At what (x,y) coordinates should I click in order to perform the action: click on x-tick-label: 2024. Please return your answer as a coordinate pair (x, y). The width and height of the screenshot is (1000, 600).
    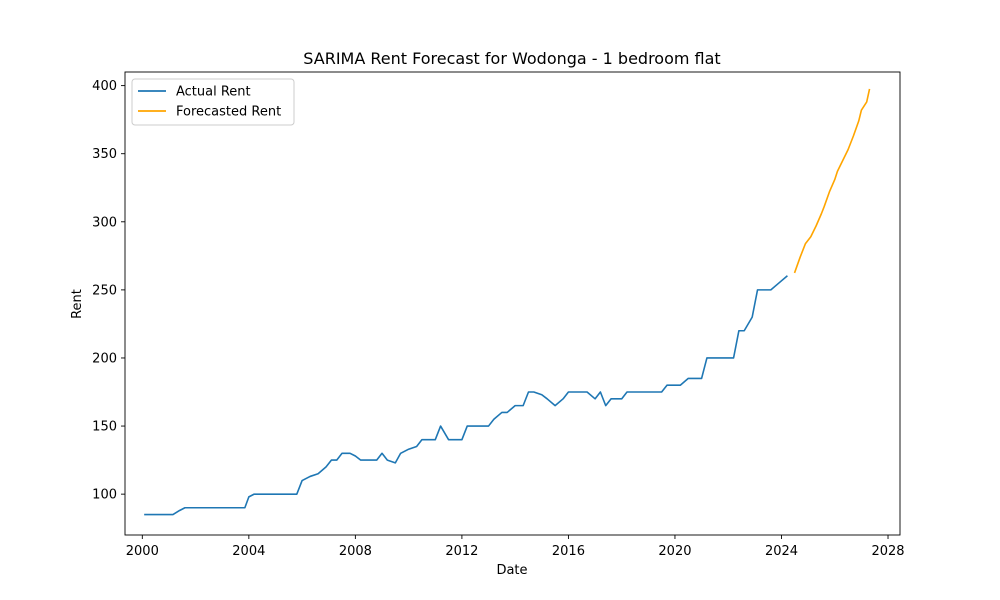
    Looking at the image, I should click on (781, 551).